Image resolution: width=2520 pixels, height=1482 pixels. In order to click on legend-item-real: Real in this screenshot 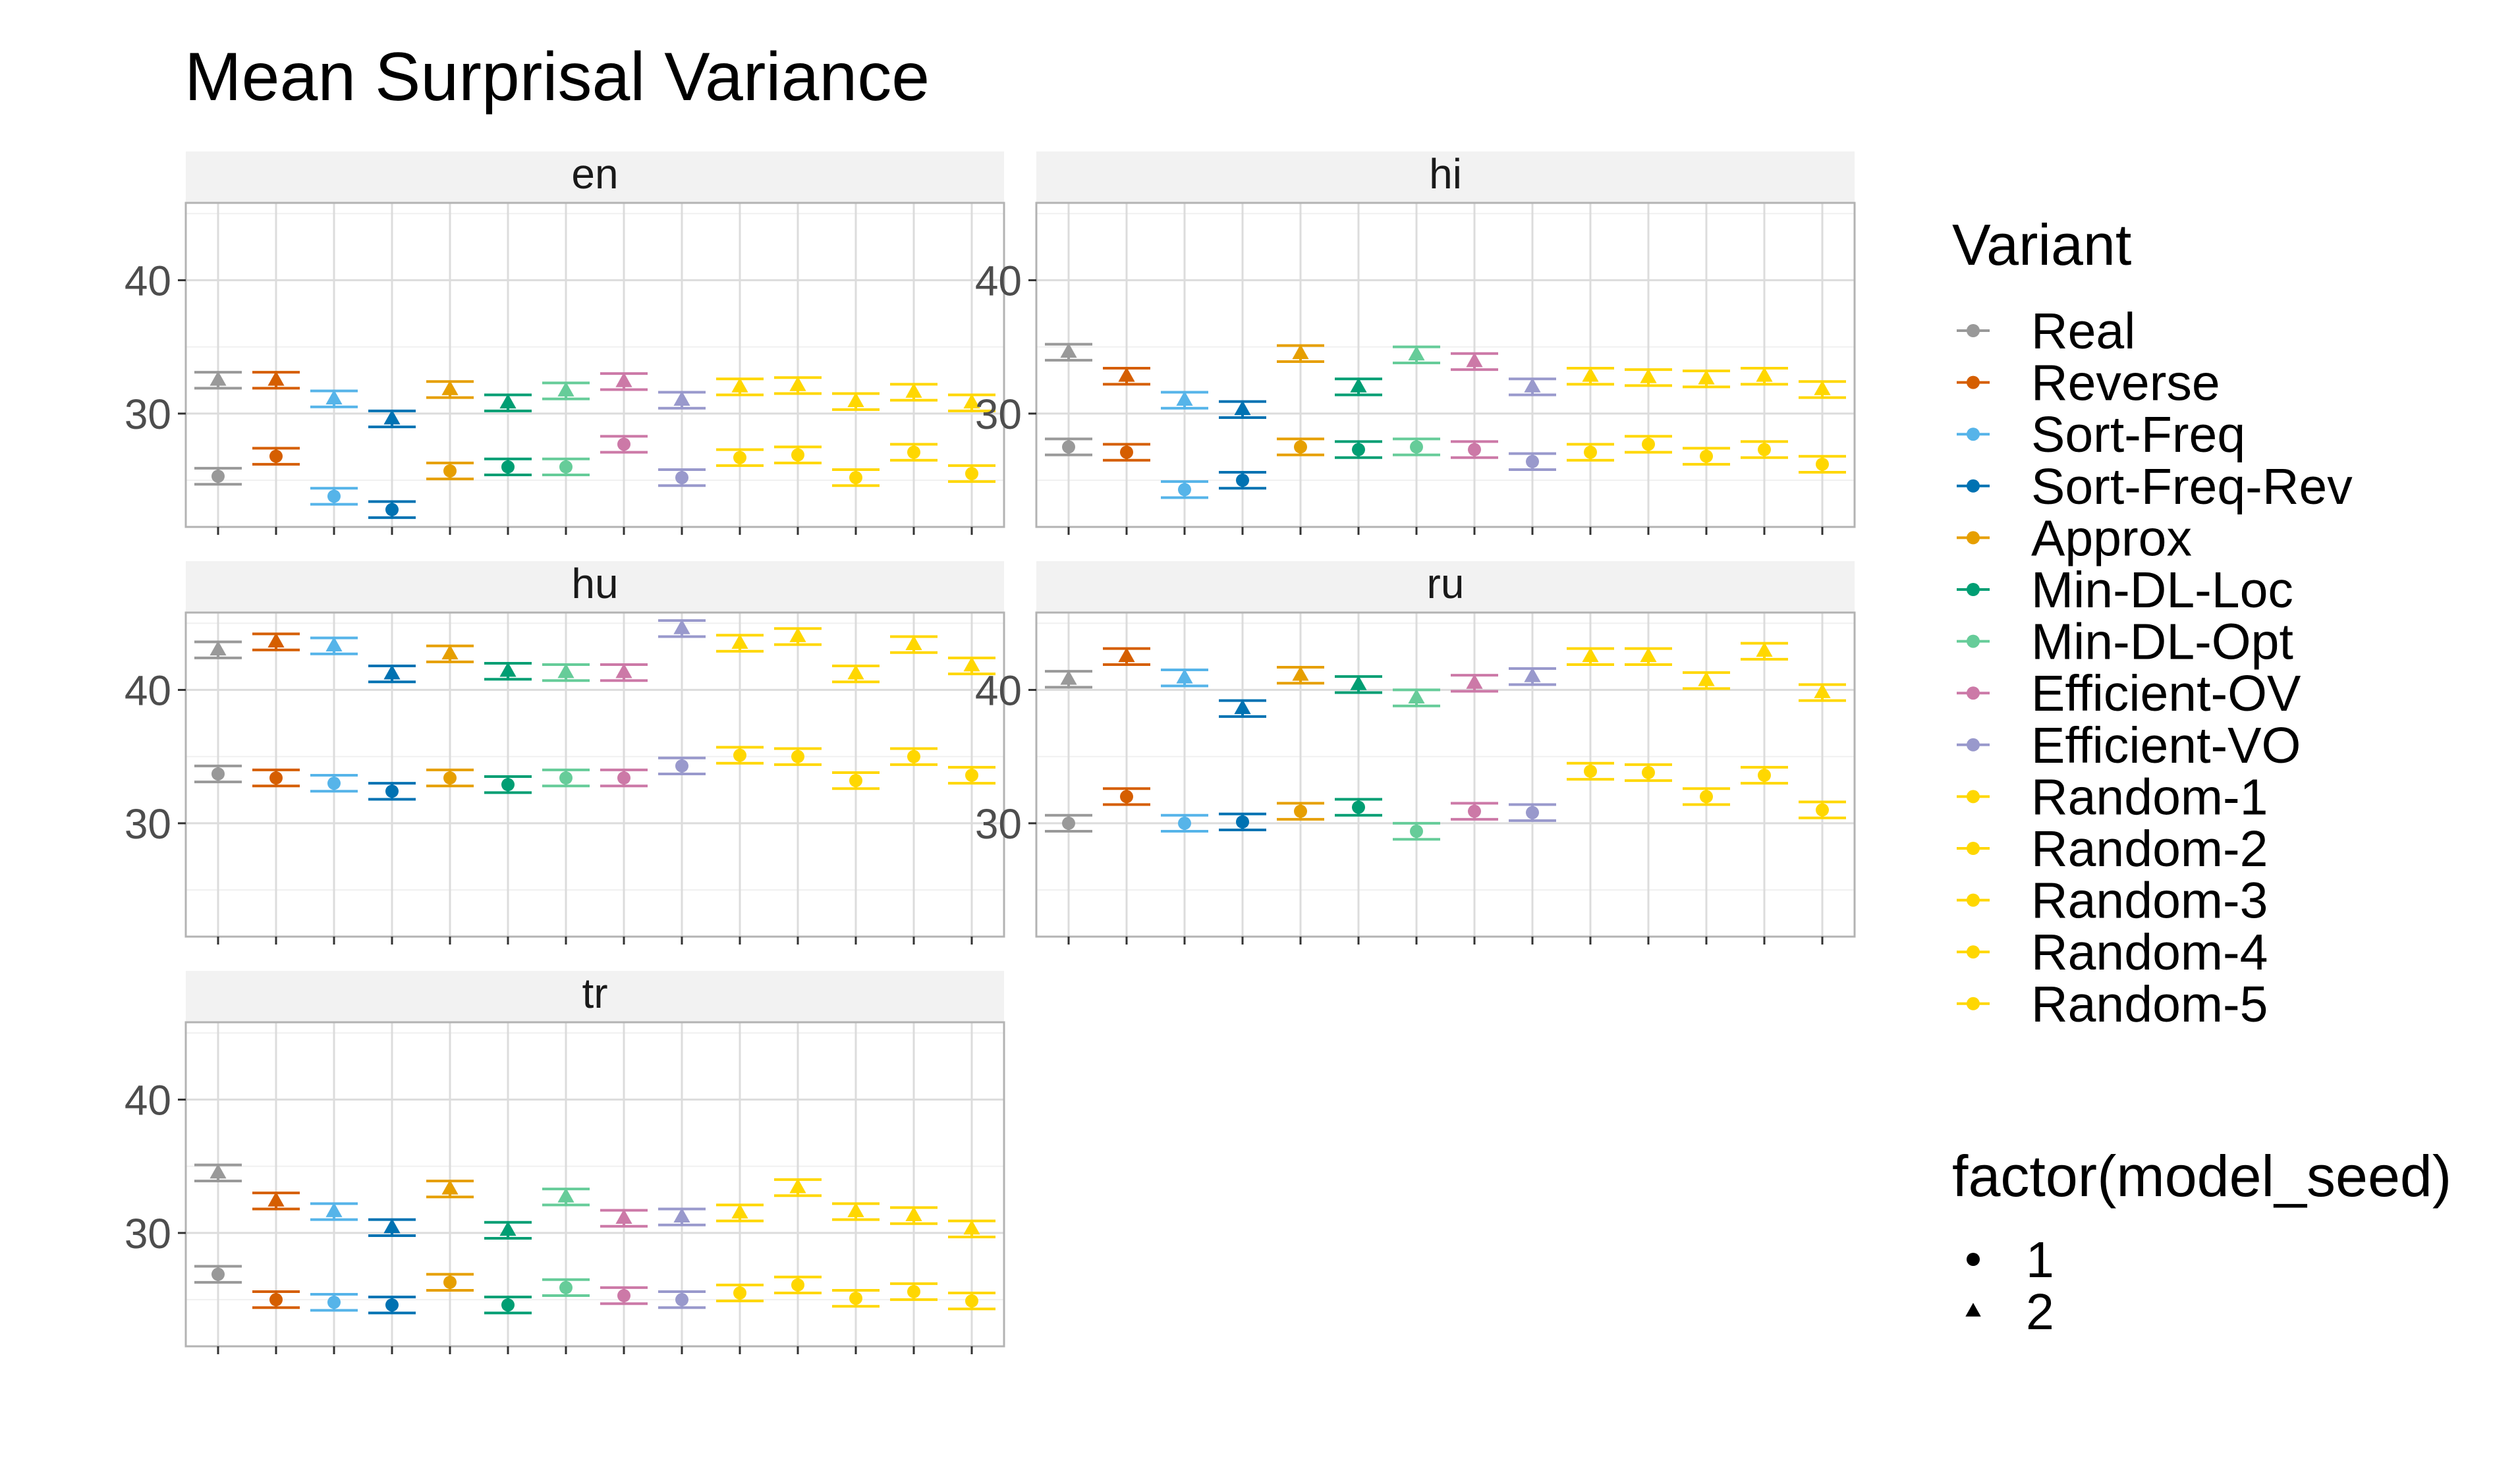, I will do `click(2046, 331)`.